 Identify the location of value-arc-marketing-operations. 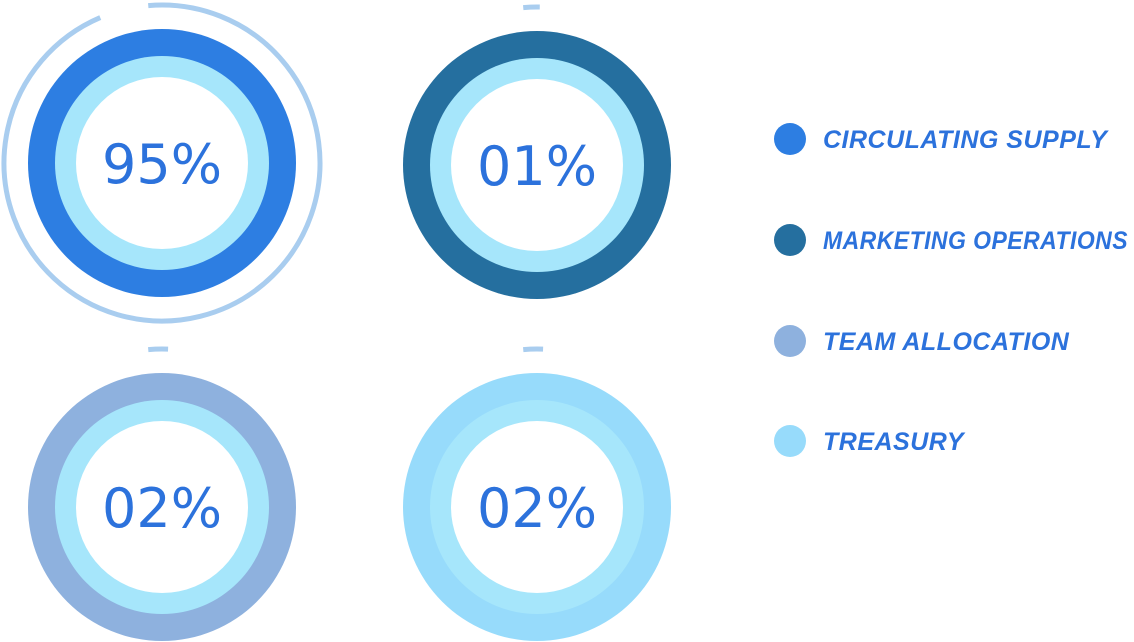
(531, 7).